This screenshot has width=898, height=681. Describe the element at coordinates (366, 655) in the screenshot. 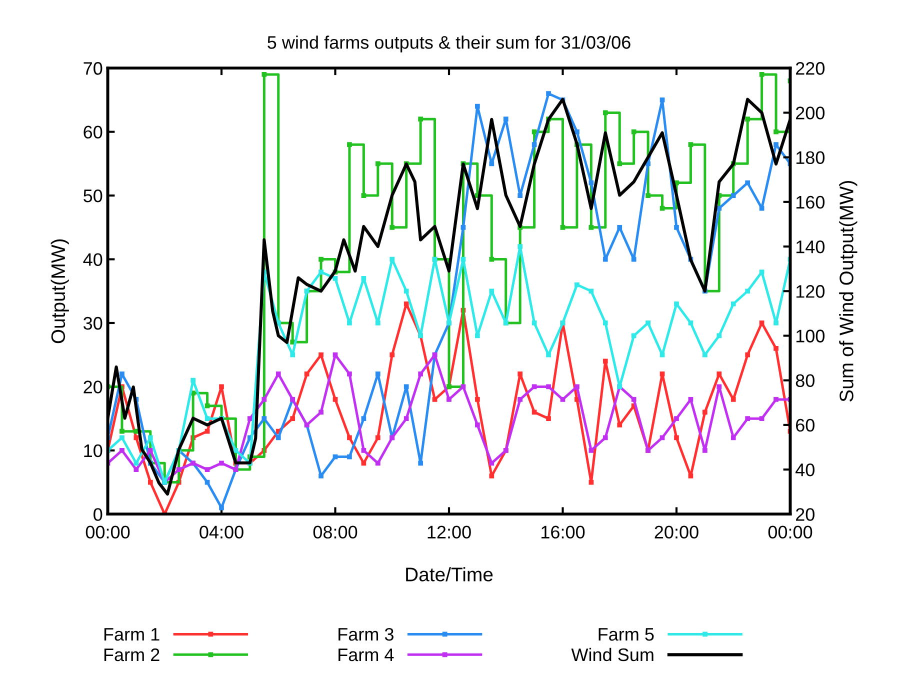

I see `legend-label: Farm 4` at that location.